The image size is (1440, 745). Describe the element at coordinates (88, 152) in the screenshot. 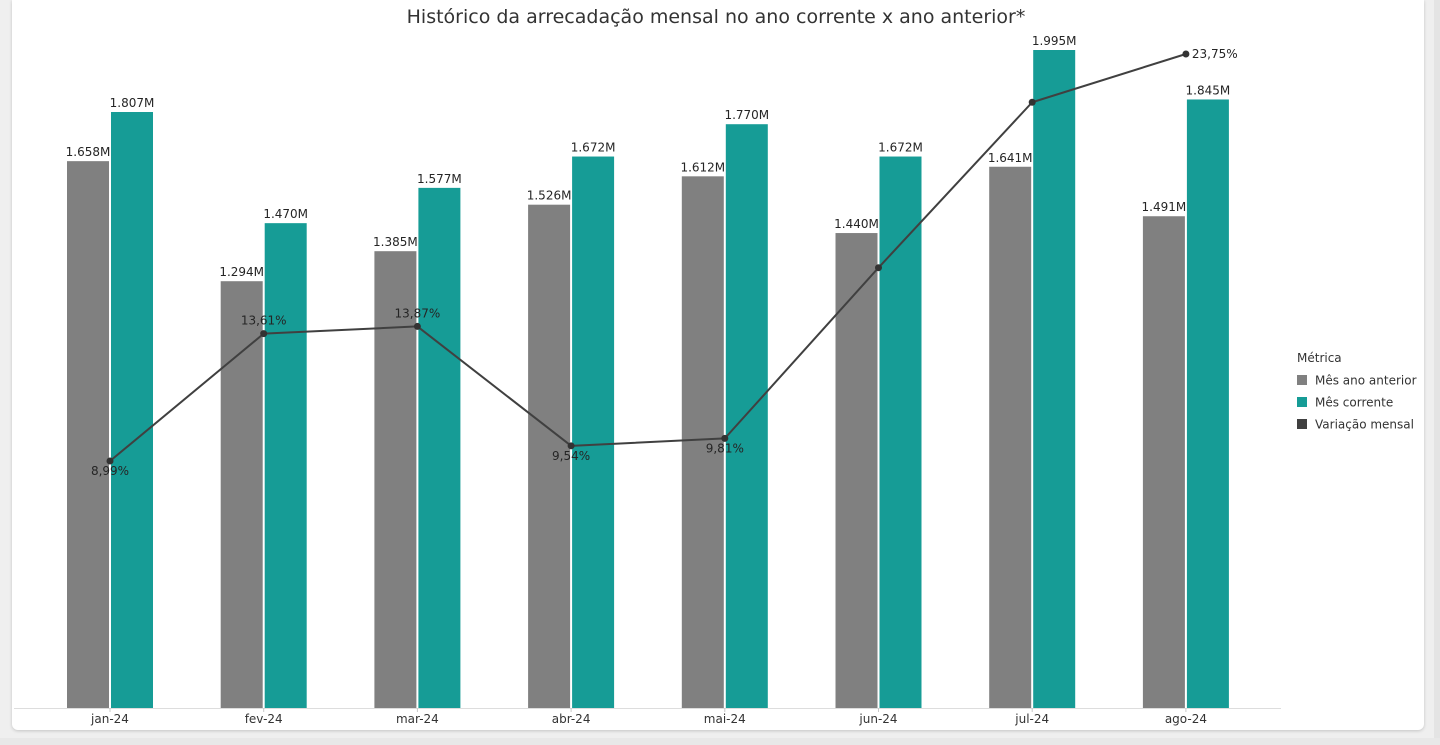

I see `bar-label-previous-year: 1.658M` at that location.